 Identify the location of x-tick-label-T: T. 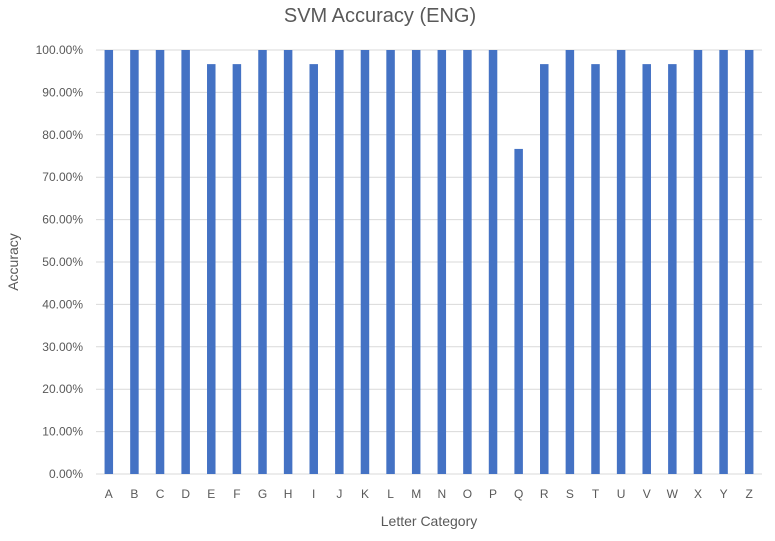
(596, 494).